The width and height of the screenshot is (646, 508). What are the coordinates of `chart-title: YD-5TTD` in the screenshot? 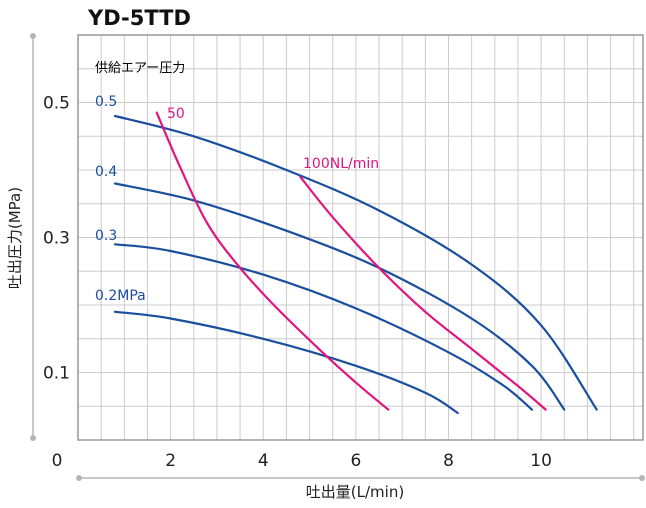 It's located at (139, 18).